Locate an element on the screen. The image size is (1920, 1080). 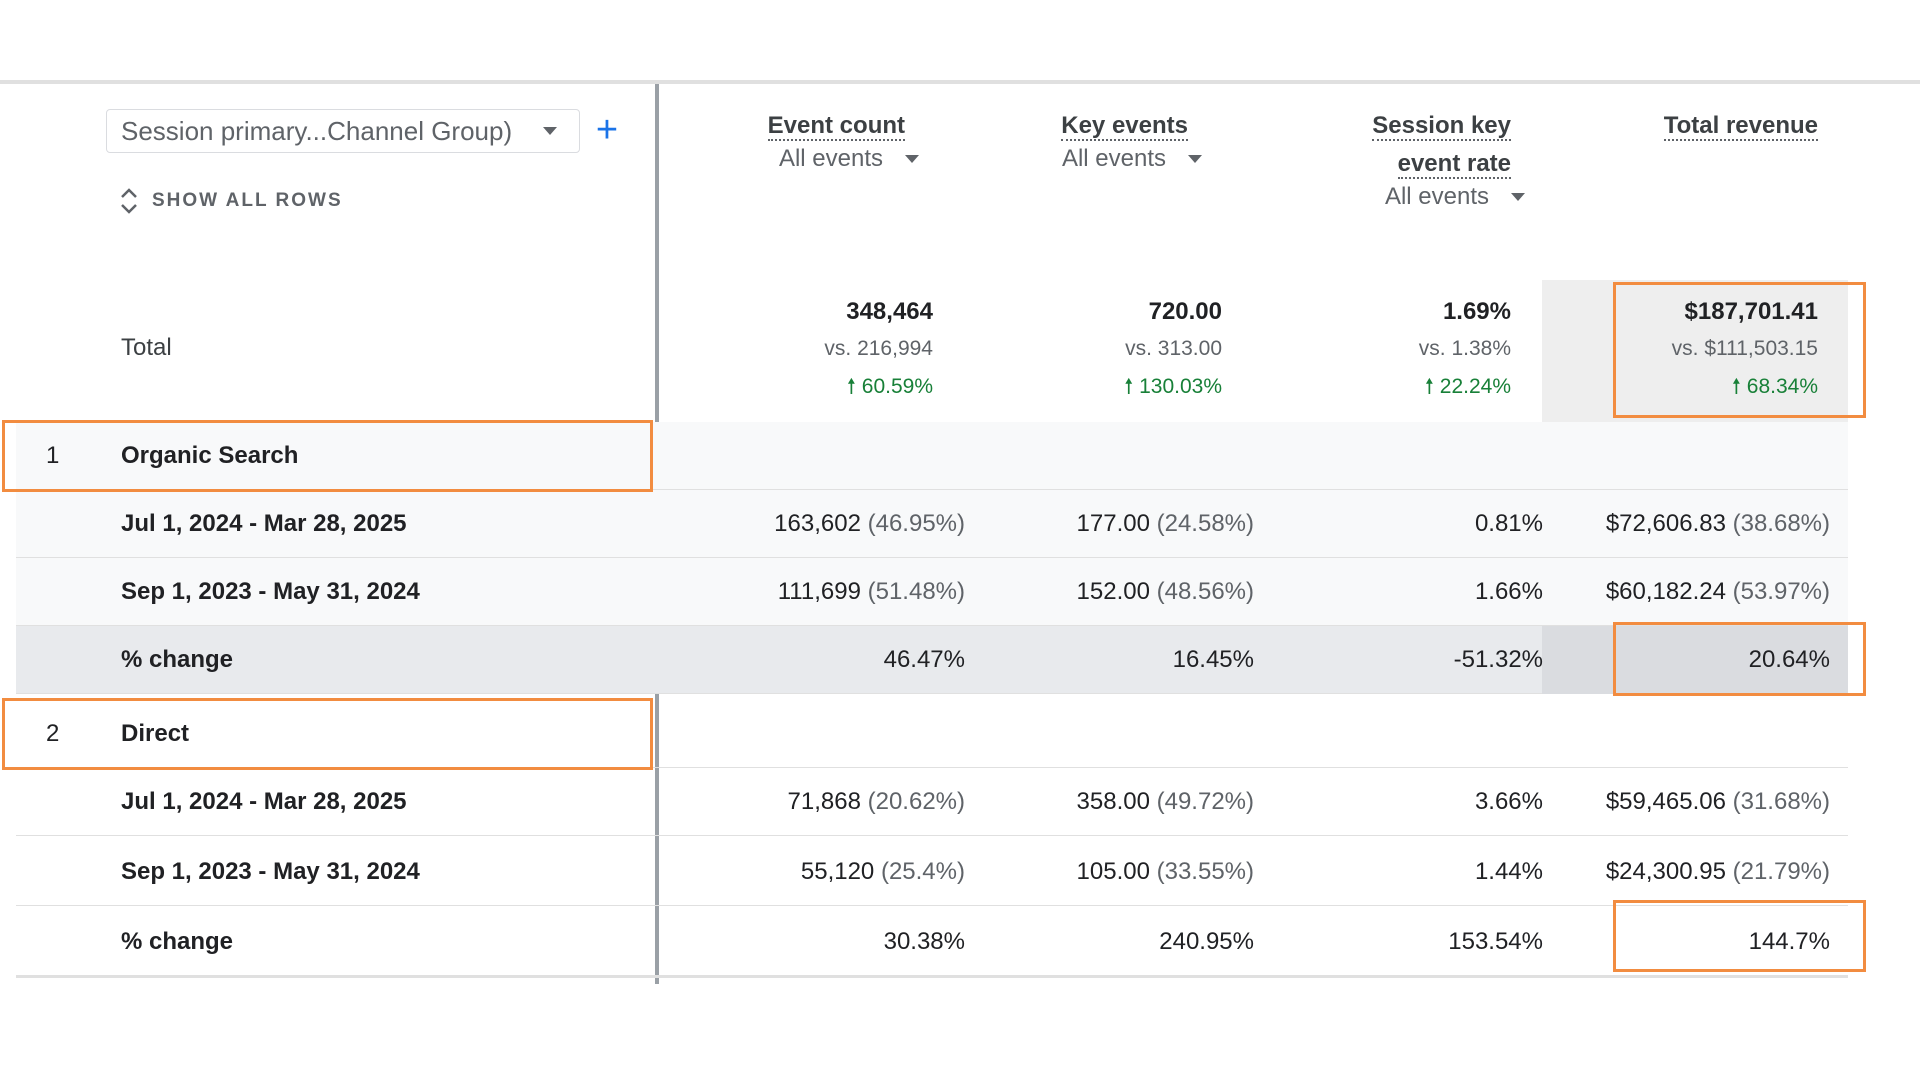
cell-session-key-event-rate: 153.54% is located at coordinates (1495, 941).